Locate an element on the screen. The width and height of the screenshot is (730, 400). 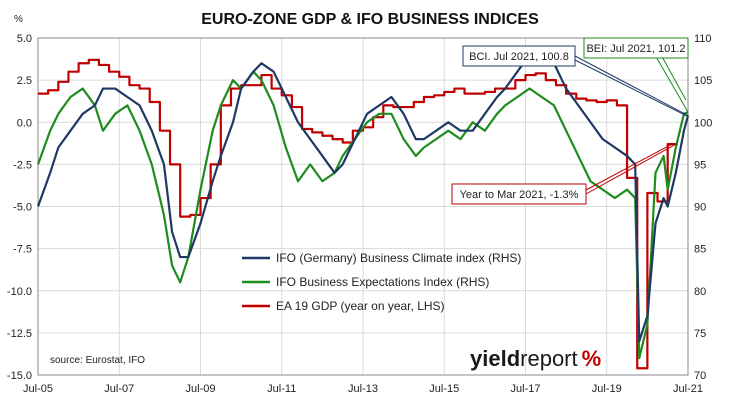
right-axis: 110 105 100 95 90 85 80 75 70 is located at coordinates (703, 207).